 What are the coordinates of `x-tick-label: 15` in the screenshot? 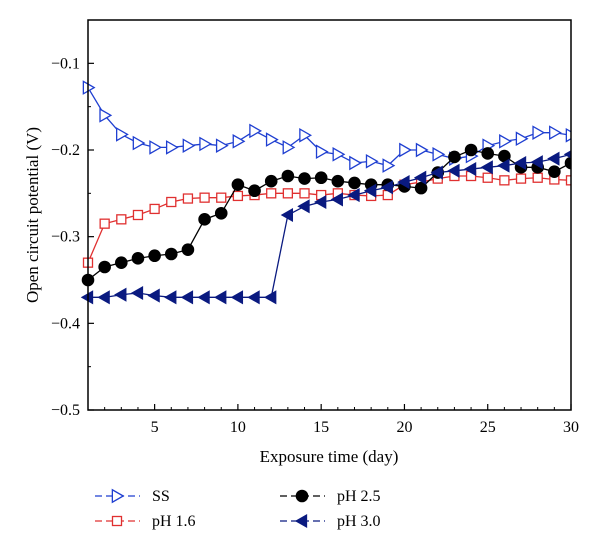 It's located at (321, 427).